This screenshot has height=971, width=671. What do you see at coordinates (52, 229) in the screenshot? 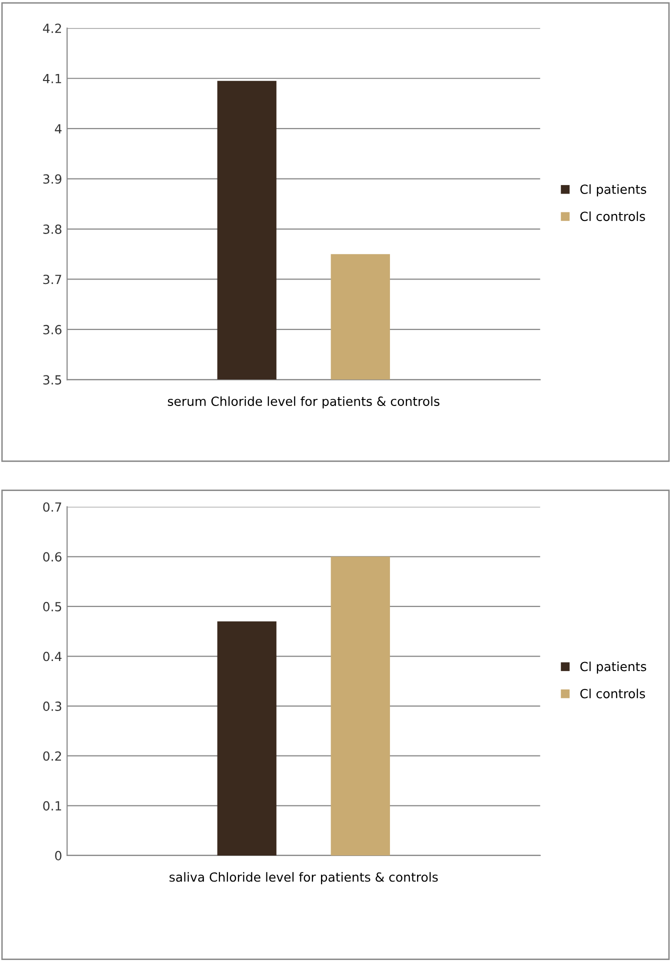
I see `y-tick-label: 3.8` at bounding box center [52, 229].